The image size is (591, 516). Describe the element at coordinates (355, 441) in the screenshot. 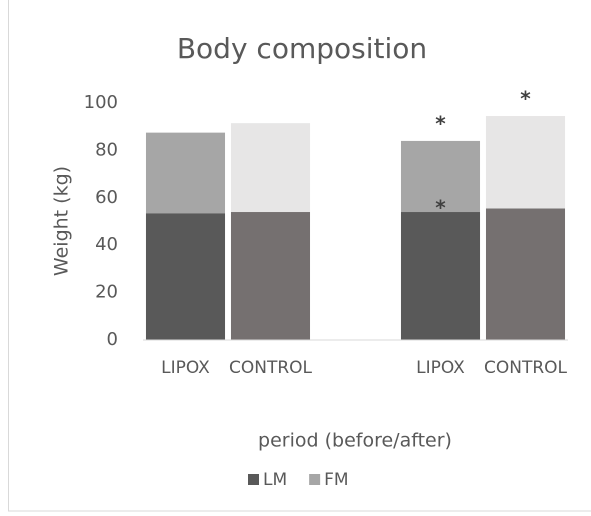

I see `x-axis-title: period (before/after)` at that location.